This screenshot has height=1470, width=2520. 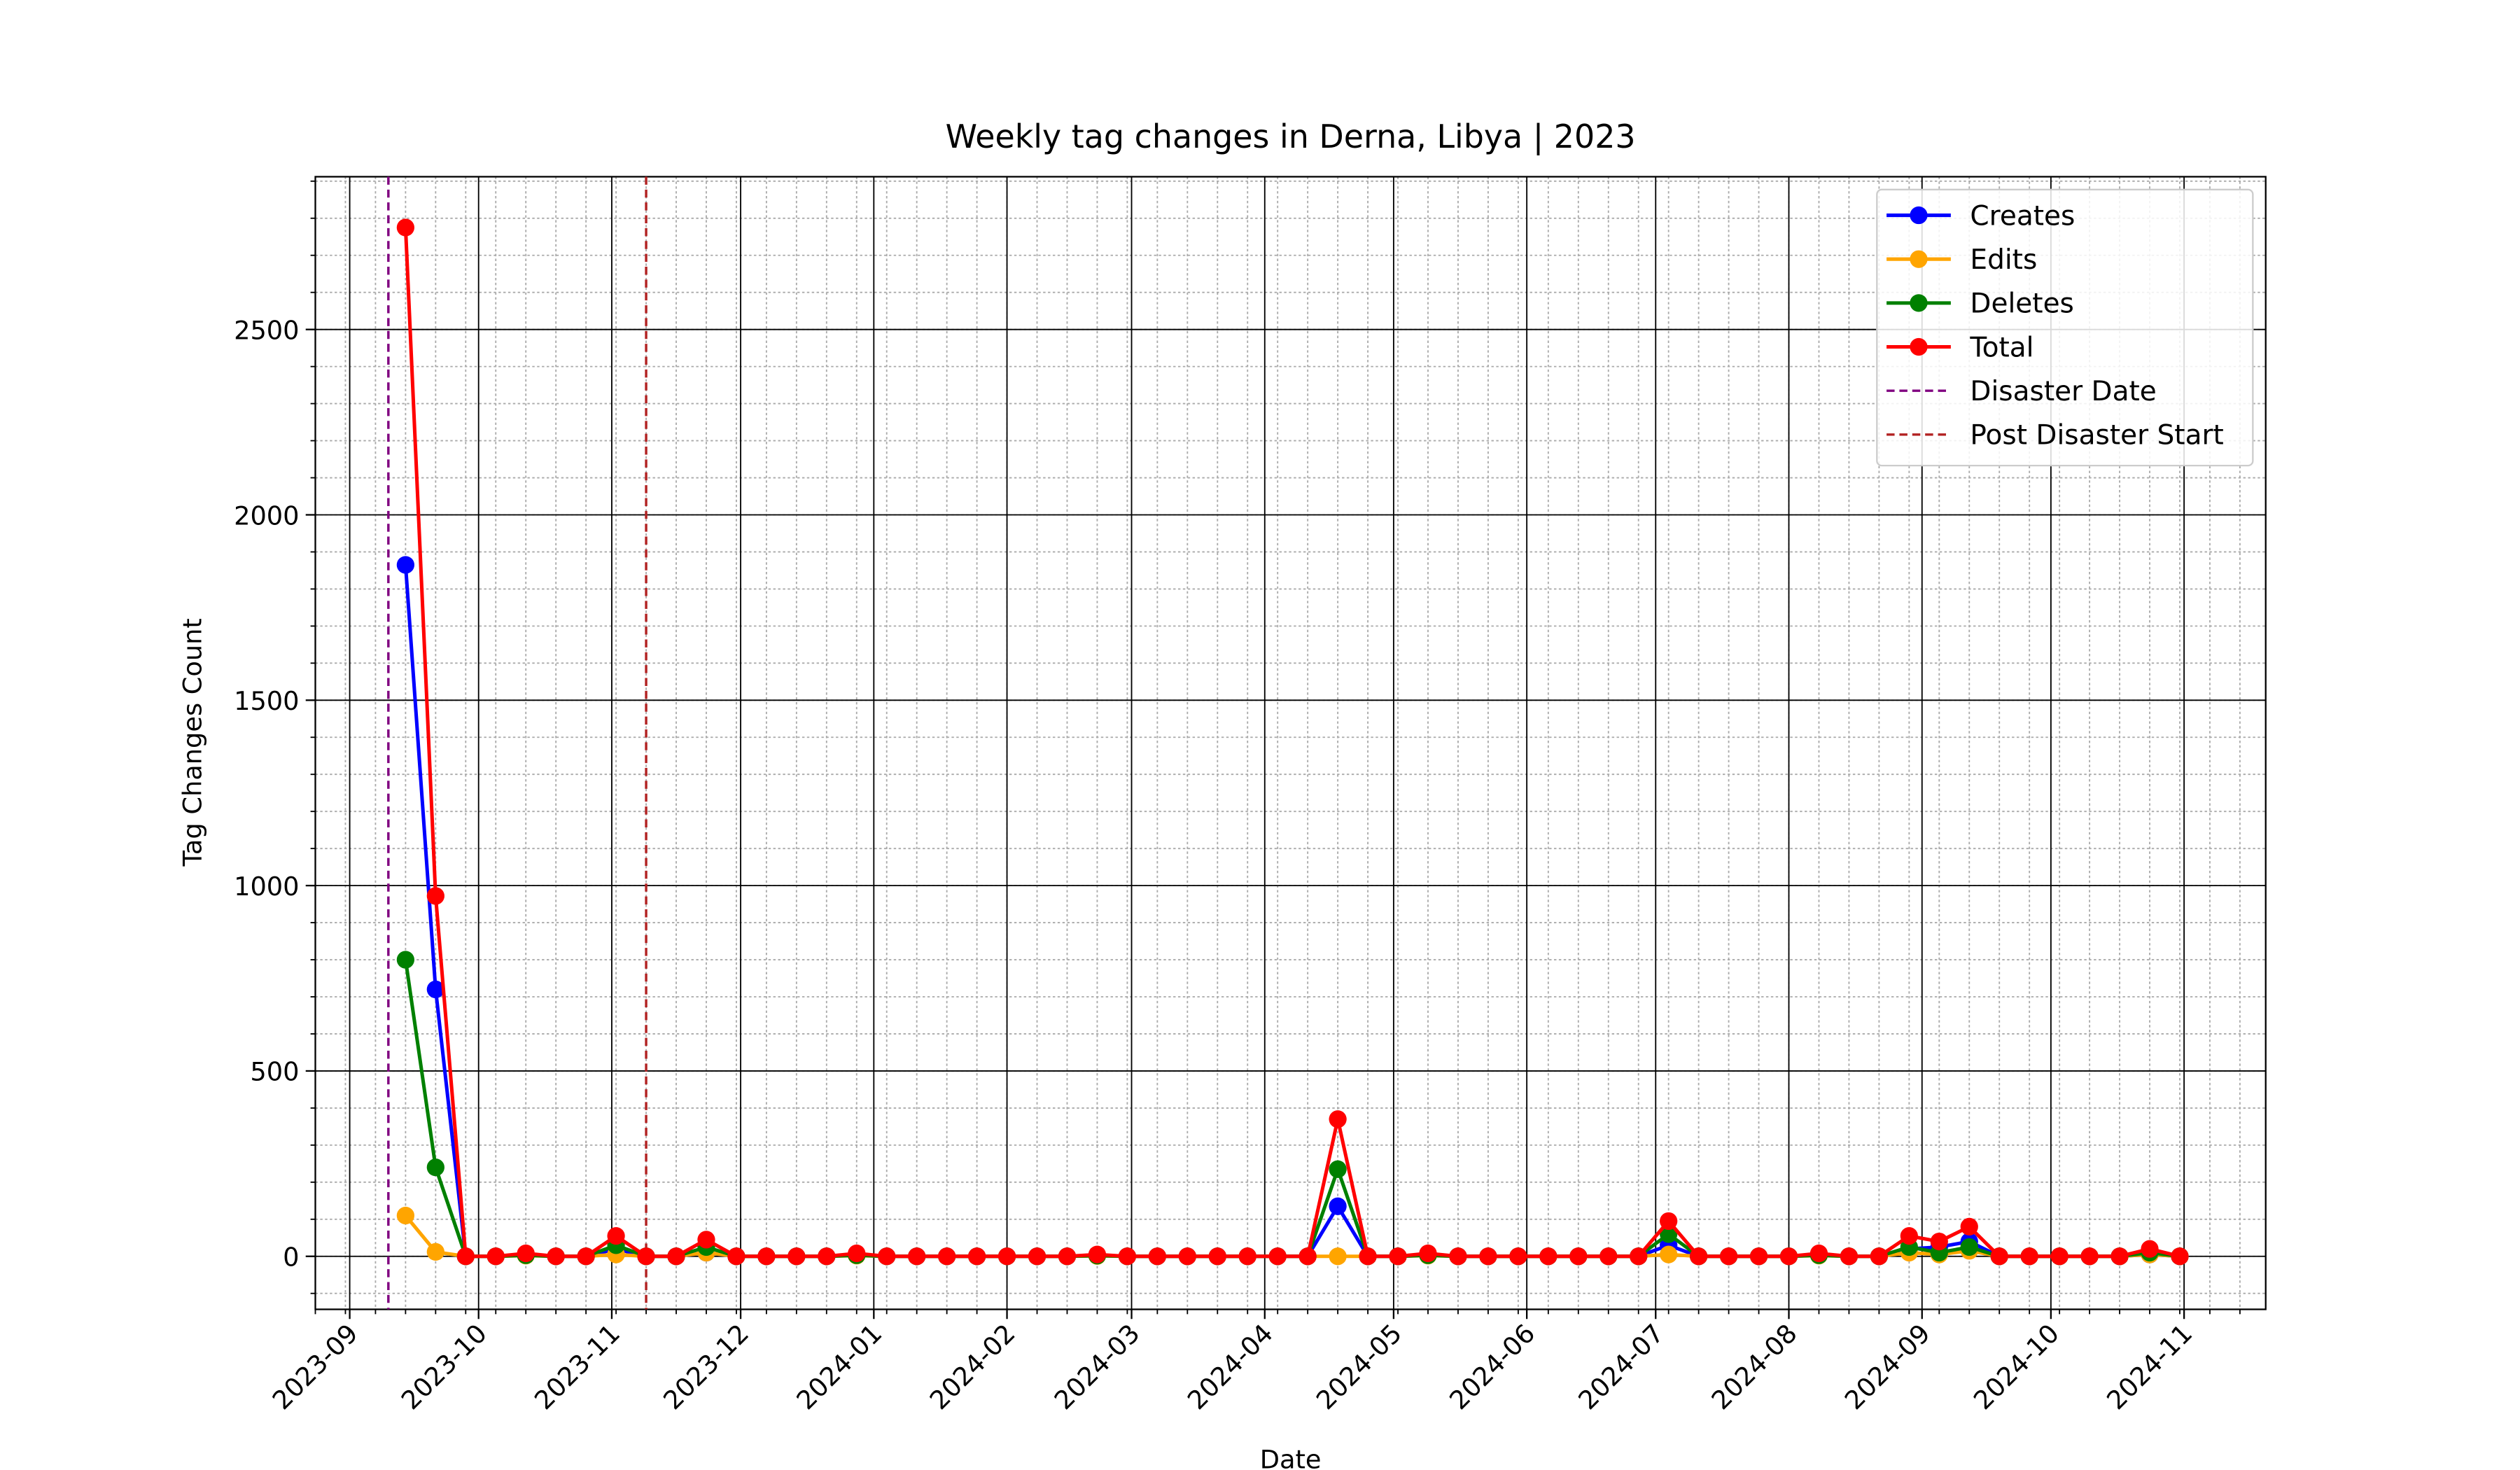 I want to click on y-tick-label: 2500, so click(x=266, y=330).